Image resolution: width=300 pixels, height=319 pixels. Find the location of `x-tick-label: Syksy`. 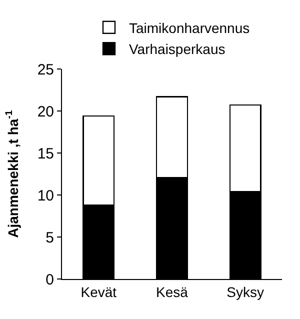

x-tick-label: Syksy is located at coordinates (245, 292).